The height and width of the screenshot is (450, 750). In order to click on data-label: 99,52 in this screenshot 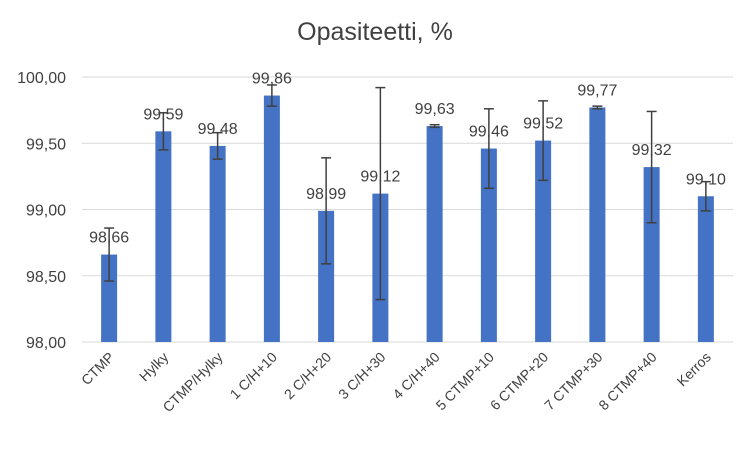, I will do `click(543, 124)`.